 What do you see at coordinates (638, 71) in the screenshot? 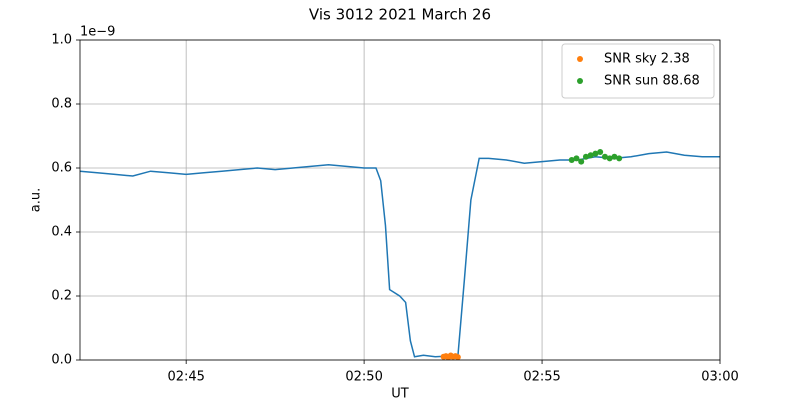
I see `legend-box` at bounding box center [638, 71].